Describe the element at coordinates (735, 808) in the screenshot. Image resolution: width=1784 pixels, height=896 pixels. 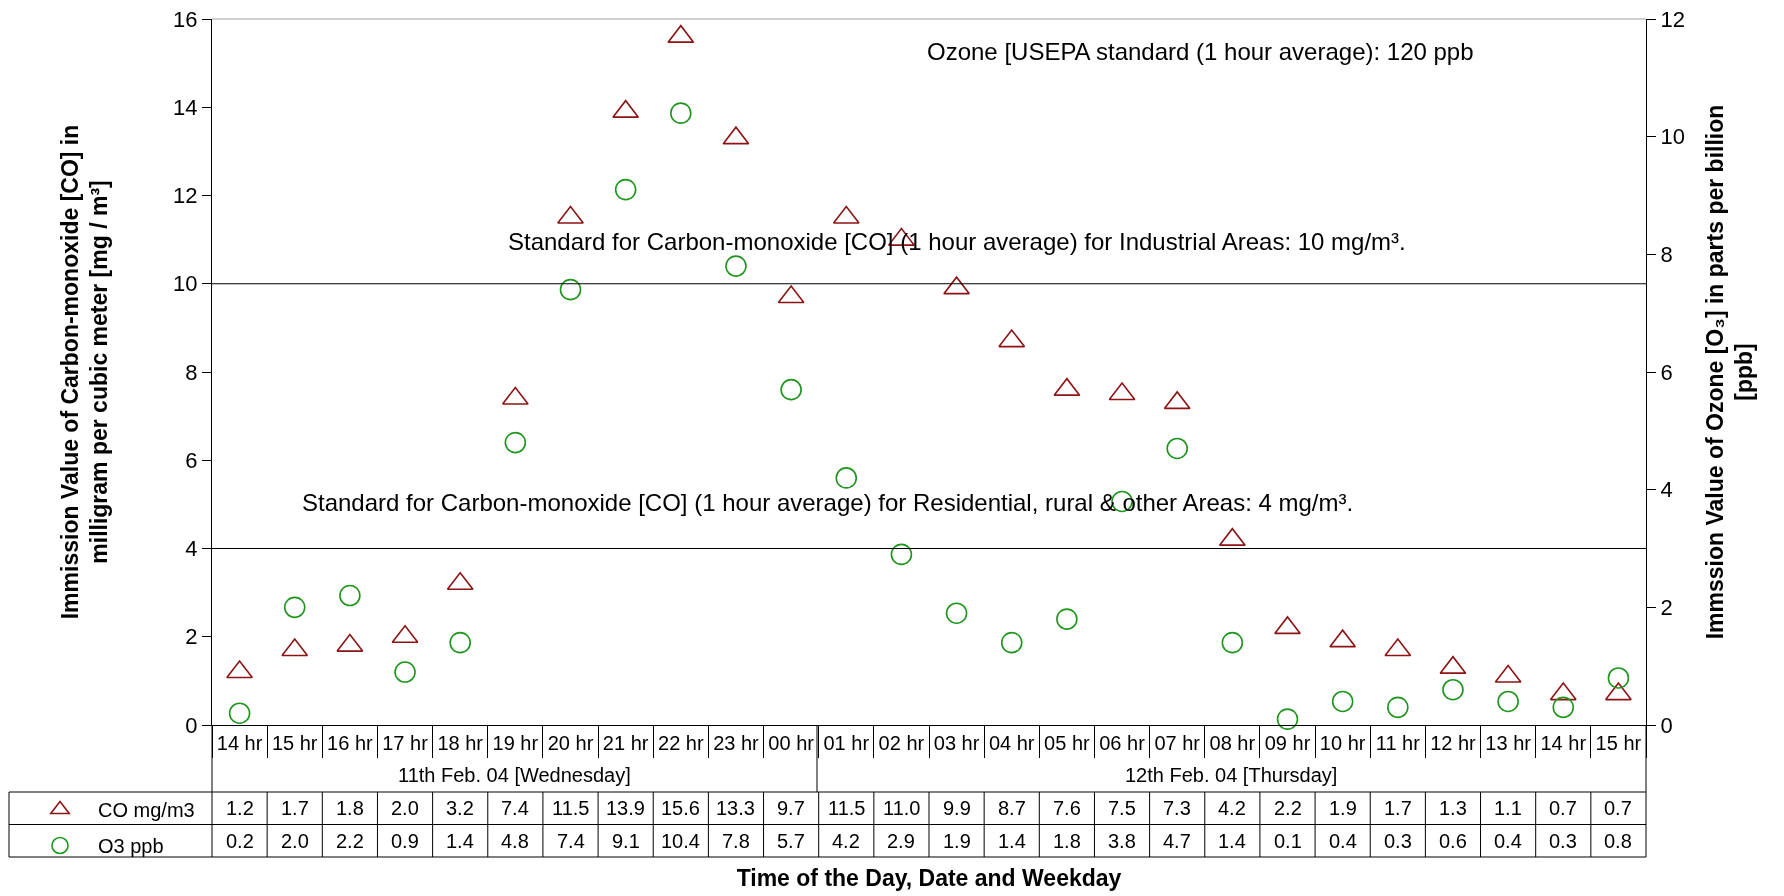
I see `data-label: 13.3` at that location.